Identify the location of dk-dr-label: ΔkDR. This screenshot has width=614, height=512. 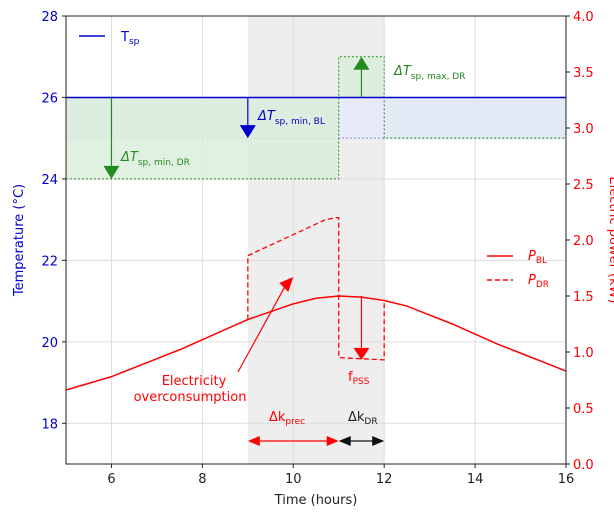
(363, 418).